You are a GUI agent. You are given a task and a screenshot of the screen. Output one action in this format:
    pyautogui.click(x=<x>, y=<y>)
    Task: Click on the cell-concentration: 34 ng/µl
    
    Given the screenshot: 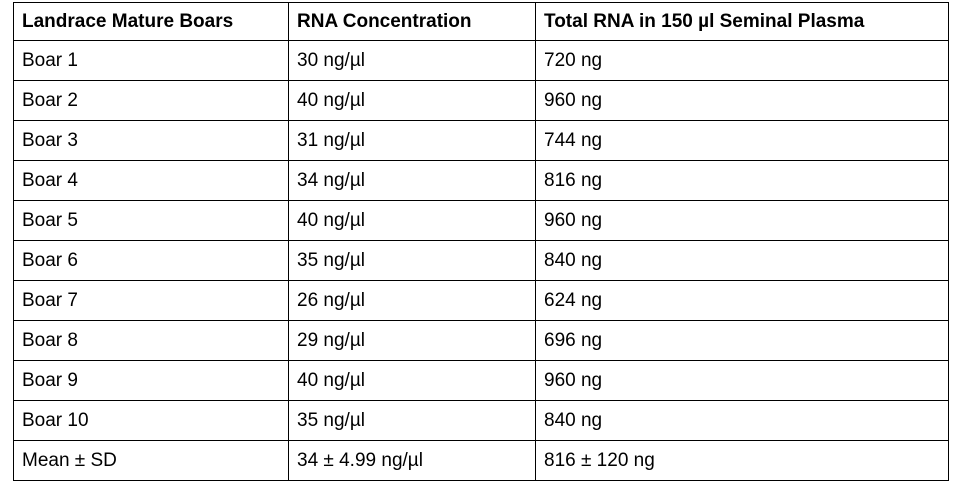 What is the action you would take?
    pyautogui.click(x=412, y=180)
    